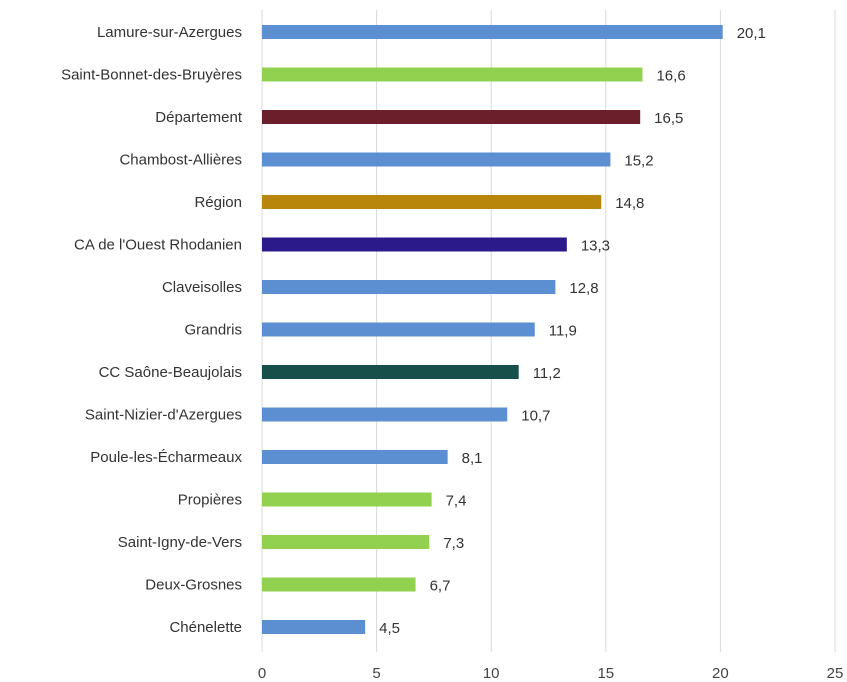  I want to click on data-label: 4,5, so click(389, 628).